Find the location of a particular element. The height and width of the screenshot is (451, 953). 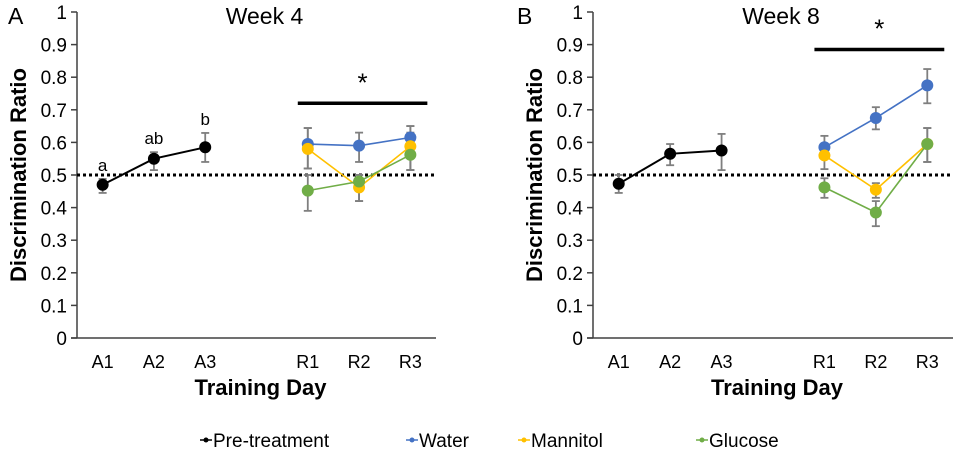

legend-item: Water is located at coordinates (438, 441).